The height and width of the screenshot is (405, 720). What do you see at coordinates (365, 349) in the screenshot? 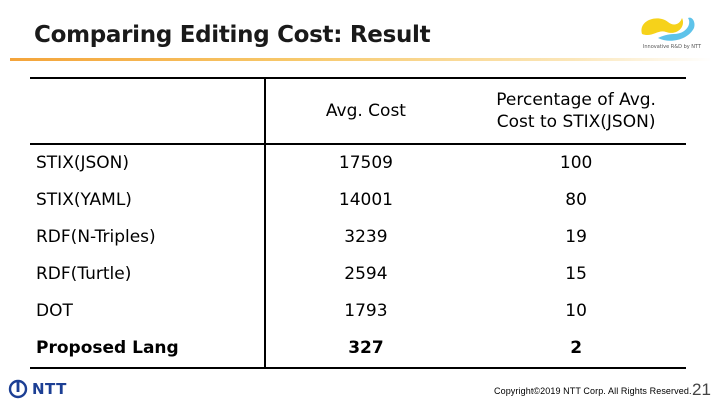
I see `row-cost: 327` at bounding box center [365, 349].